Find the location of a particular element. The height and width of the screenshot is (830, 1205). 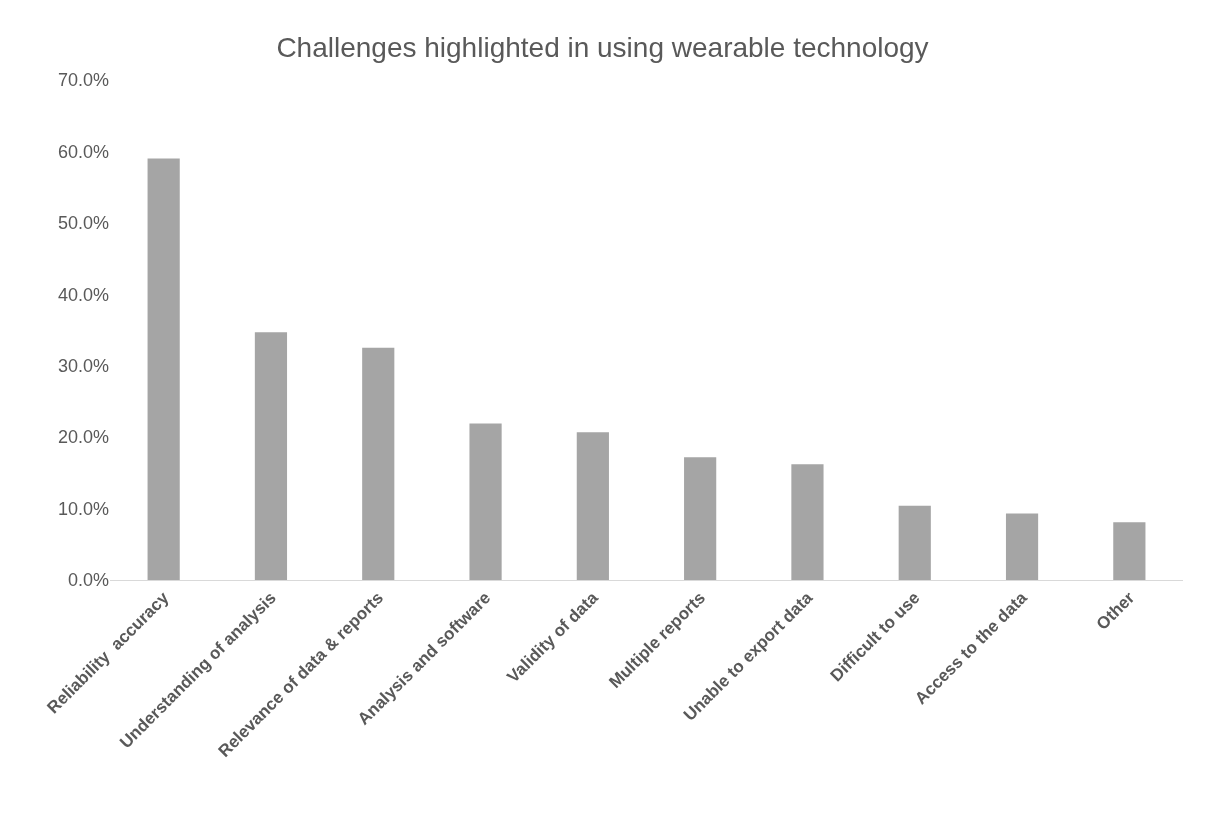

y-tick-label: 30.0% is located at coordinates (83, 366).